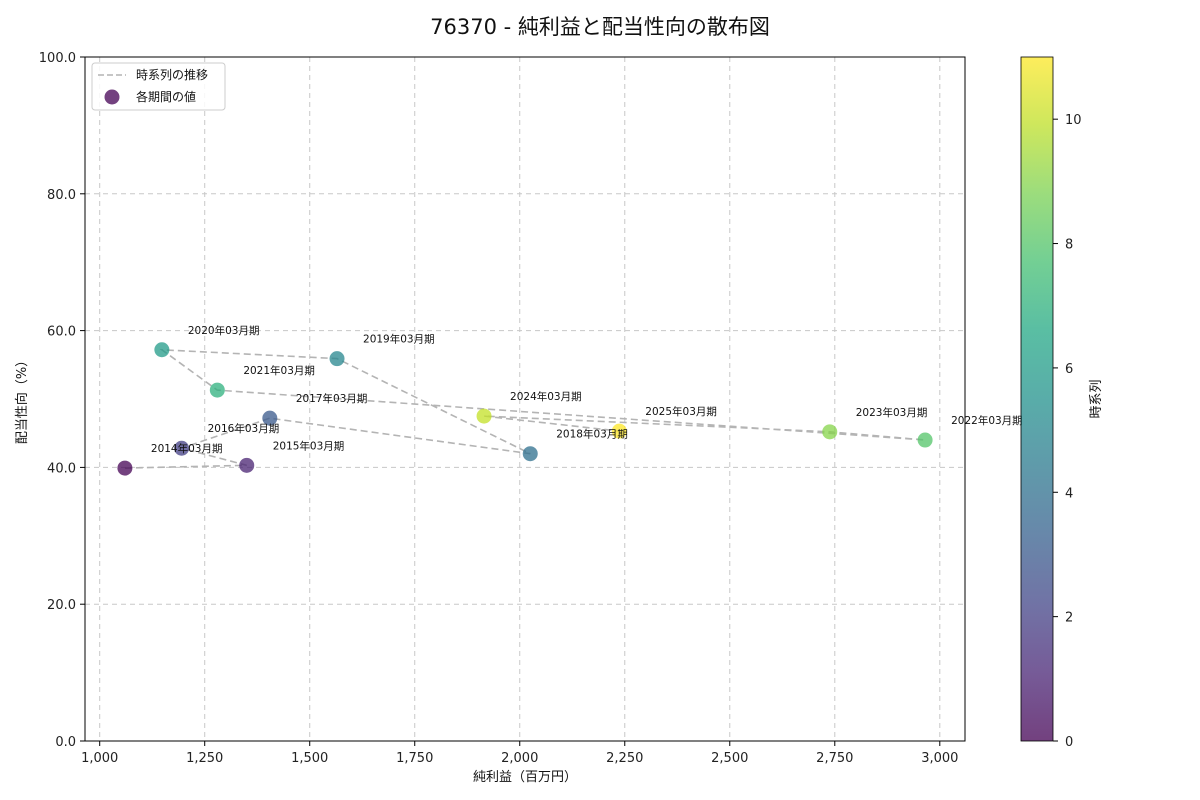 This screenshot has width=1200, height=800. What do you see at coordinates (332, 398) in the screenshot?
I see `point-label: 2017年03月期` at bounding box center [332, 398].